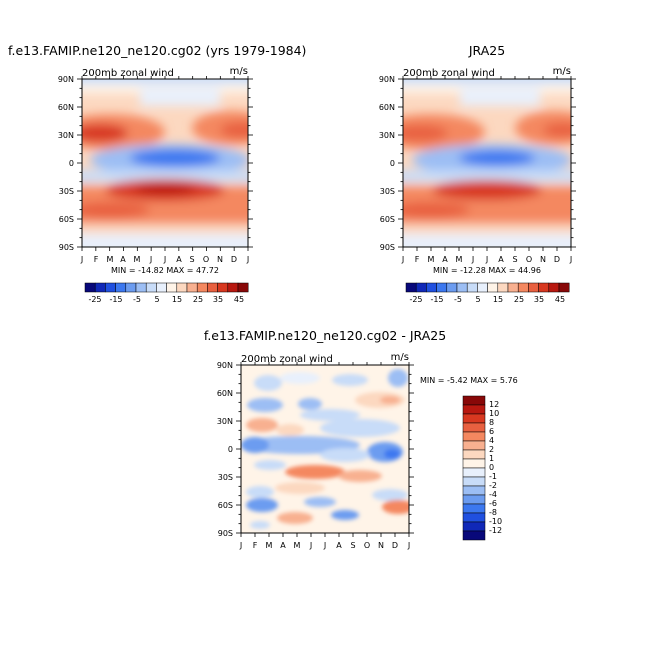 The image size is (654, 658). I want to click on north-jet-low-core, so click(105, 133).